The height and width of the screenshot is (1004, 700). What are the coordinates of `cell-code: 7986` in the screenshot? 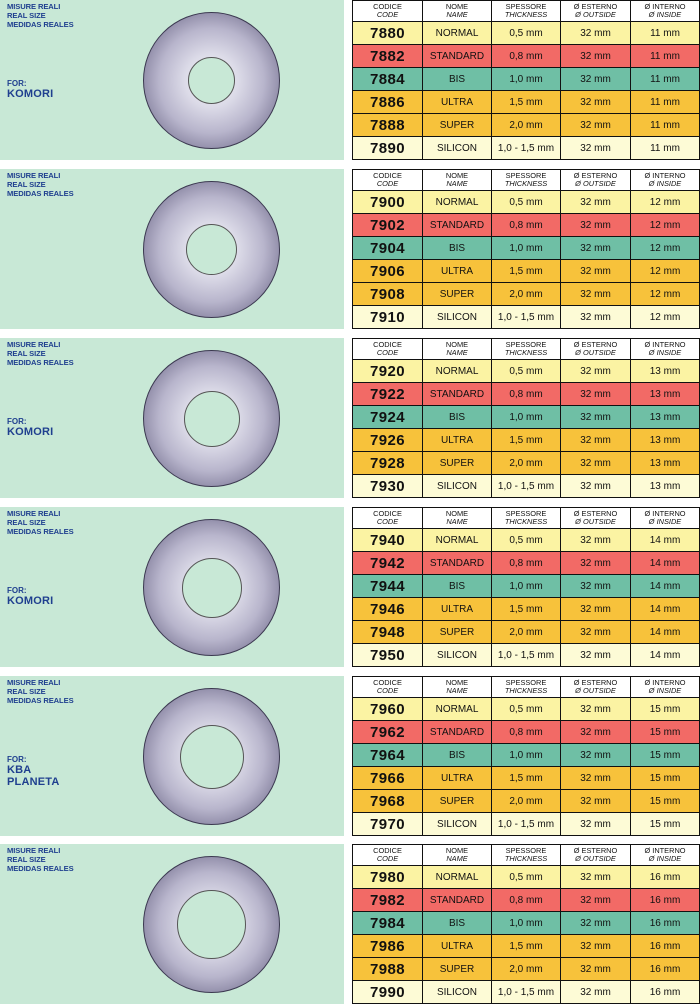 It's located at (387, 946).